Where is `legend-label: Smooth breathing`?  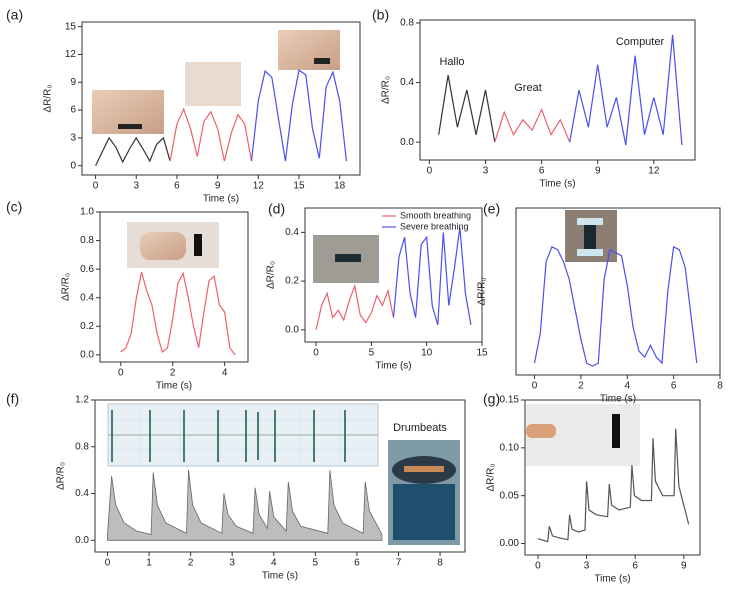
legend-label: Smooth breathing is located at coordinates (435, 215).